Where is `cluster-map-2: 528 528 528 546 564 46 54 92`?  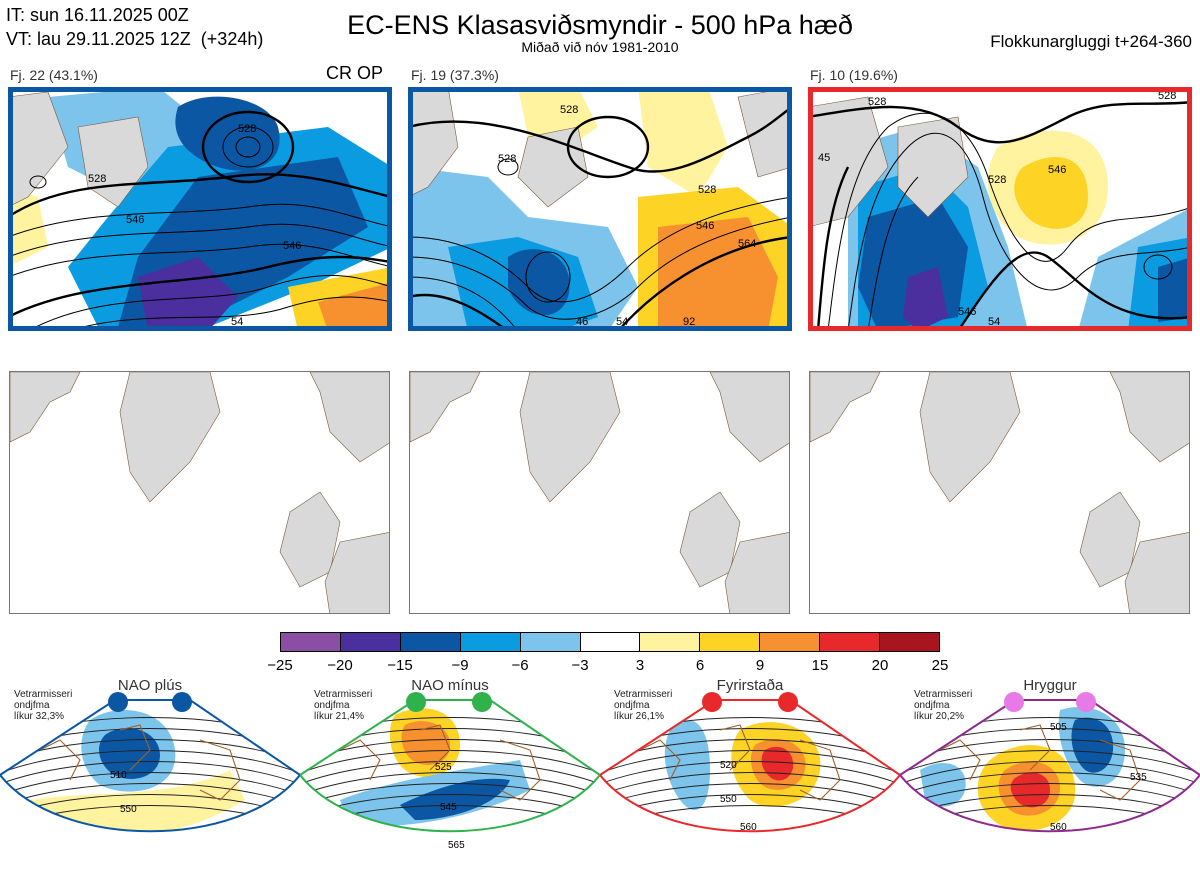 cluster-map-2: 528 528 528 546 564 46 54 92 is located at coordinates (600, 209).